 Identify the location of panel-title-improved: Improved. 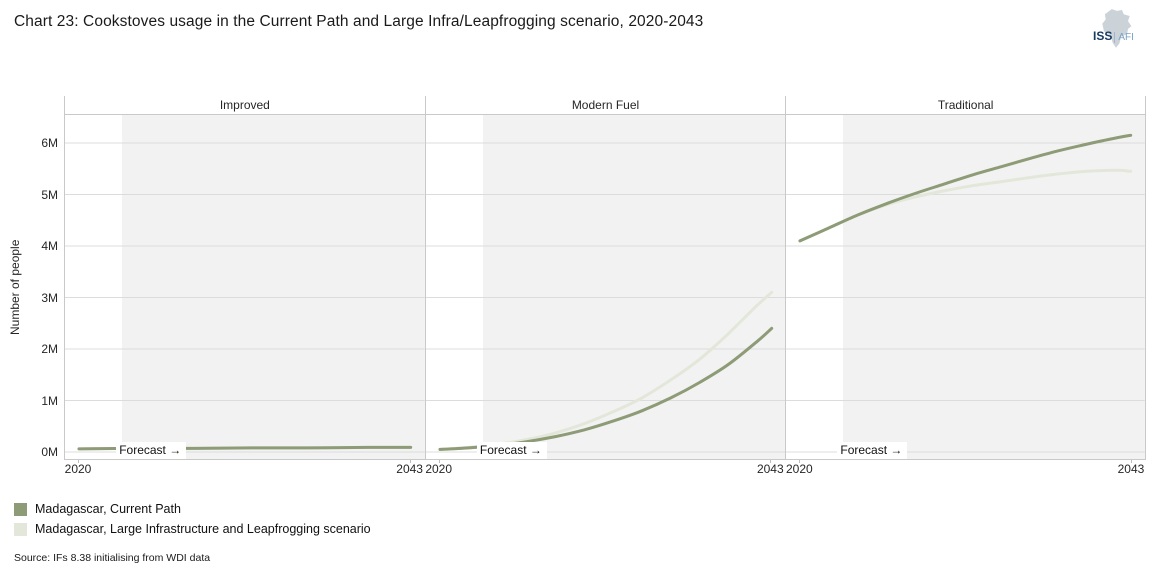
(244, 105).